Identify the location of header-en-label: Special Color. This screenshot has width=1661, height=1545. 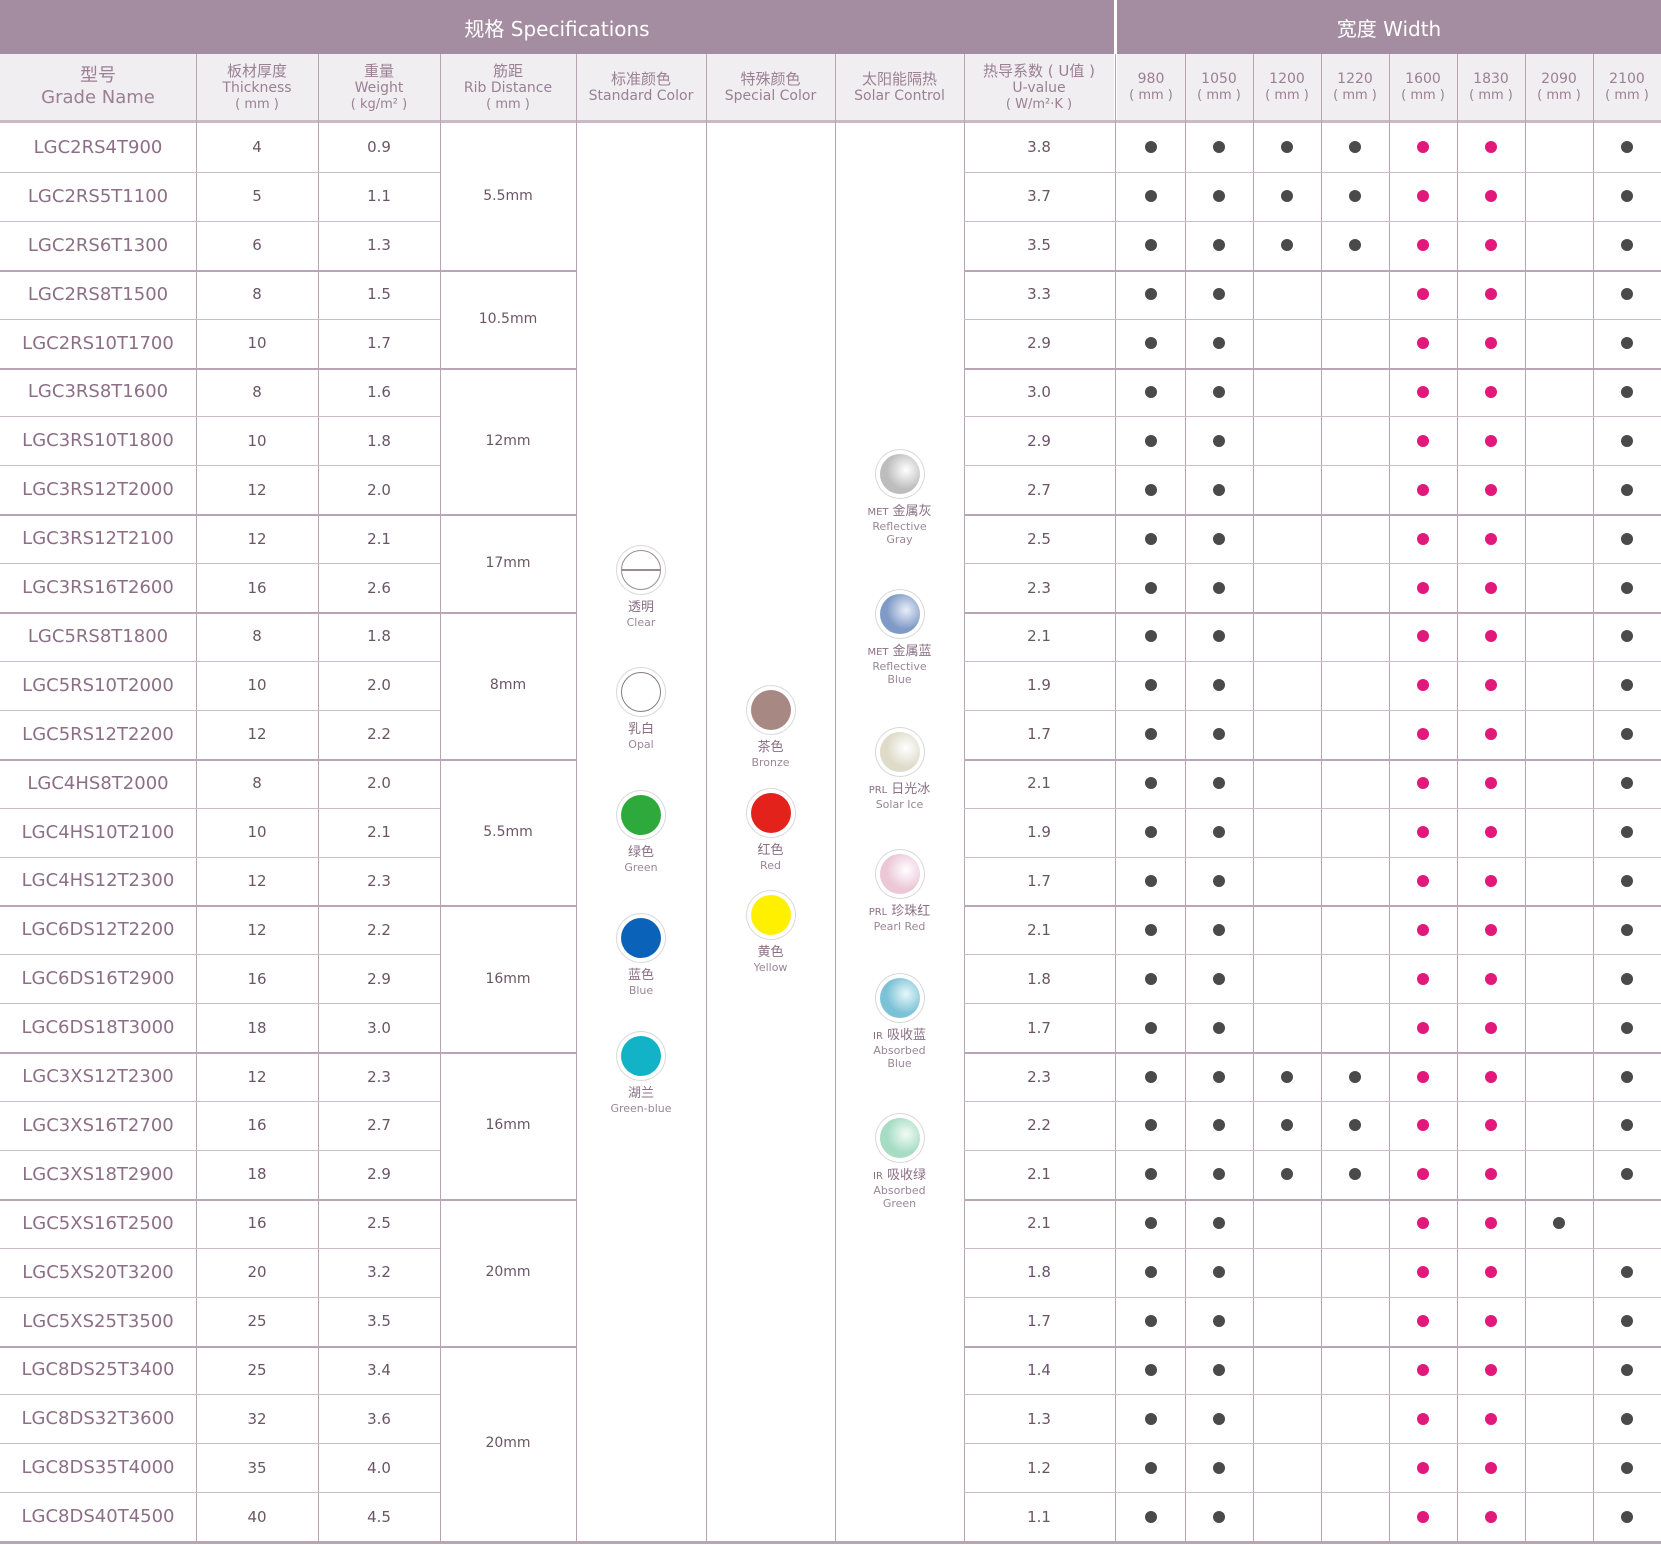
(770, 95).